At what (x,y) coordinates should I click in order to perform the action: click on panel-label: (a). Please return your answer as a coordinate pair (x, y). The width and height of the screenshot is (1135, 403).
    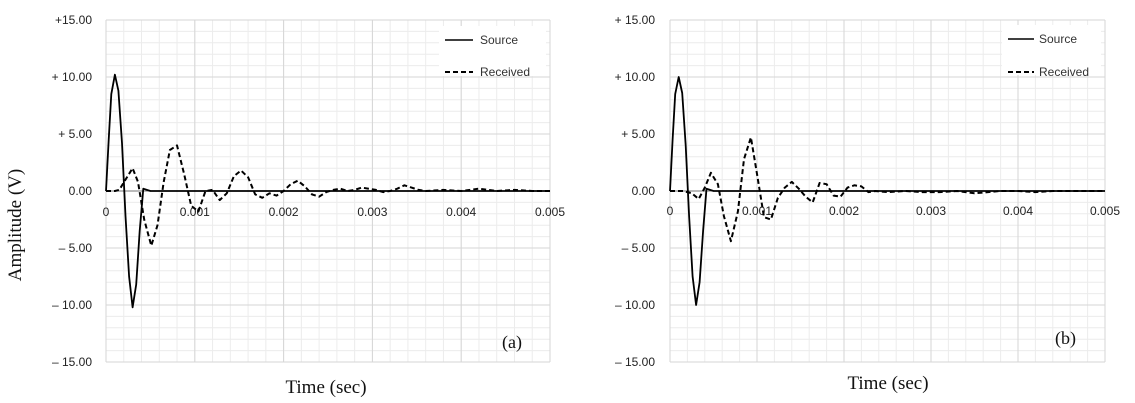
    Looking at the image, I should click on (512, 342).